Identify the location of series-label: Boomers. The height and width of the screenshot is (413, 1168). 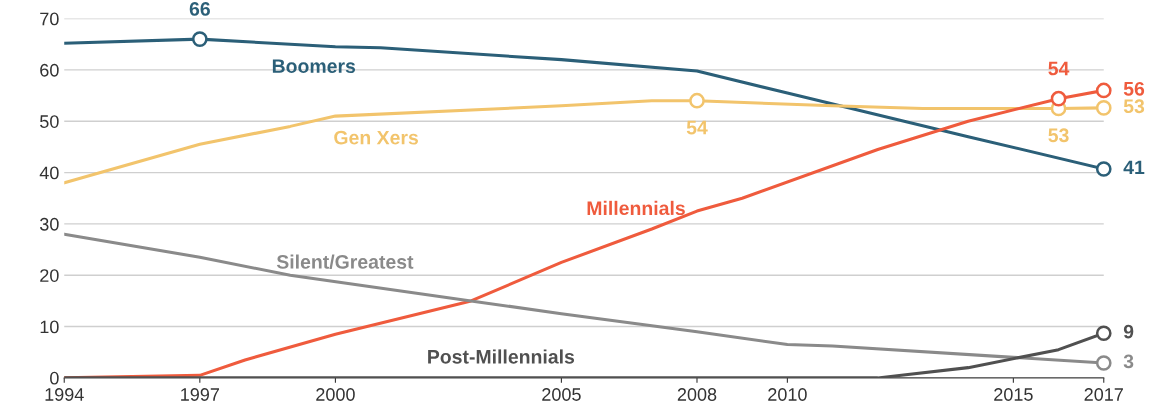
(314, 66).